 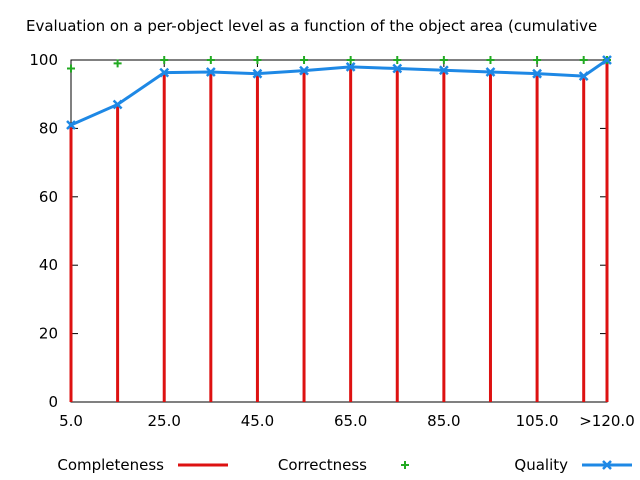 What do you see at coordinates (443, 421) in the screenshot?
I see `x-tick-label: 85.0` at bounding box center [443, 421].